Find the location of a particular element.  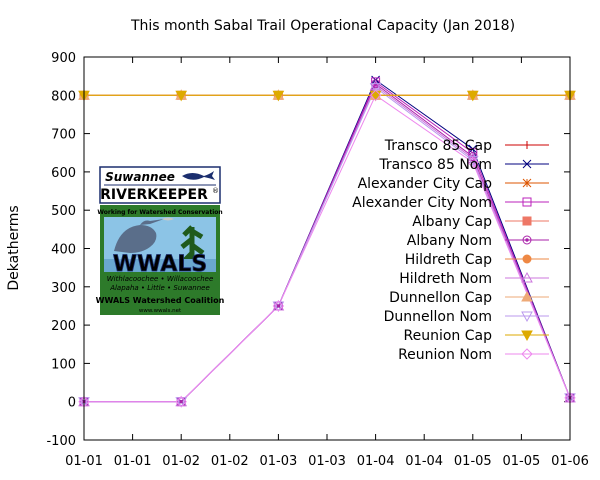

logo-water is located at coordinates (160, 265).